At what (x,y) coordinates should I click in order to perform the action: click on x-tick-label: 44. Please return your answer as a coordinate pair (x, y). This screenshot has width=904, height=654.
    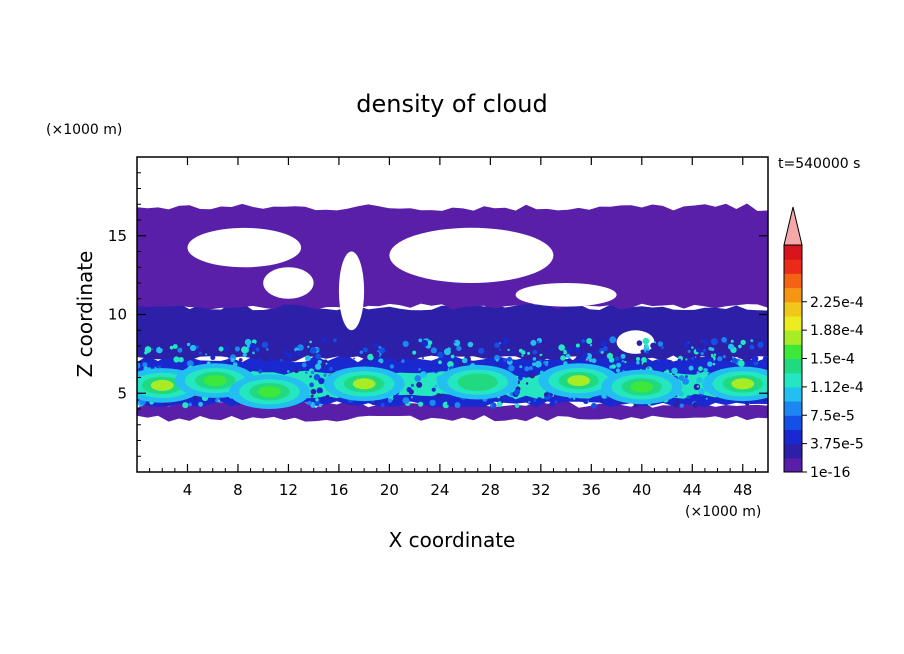
    Looking at the image, I should click on (692, 490).